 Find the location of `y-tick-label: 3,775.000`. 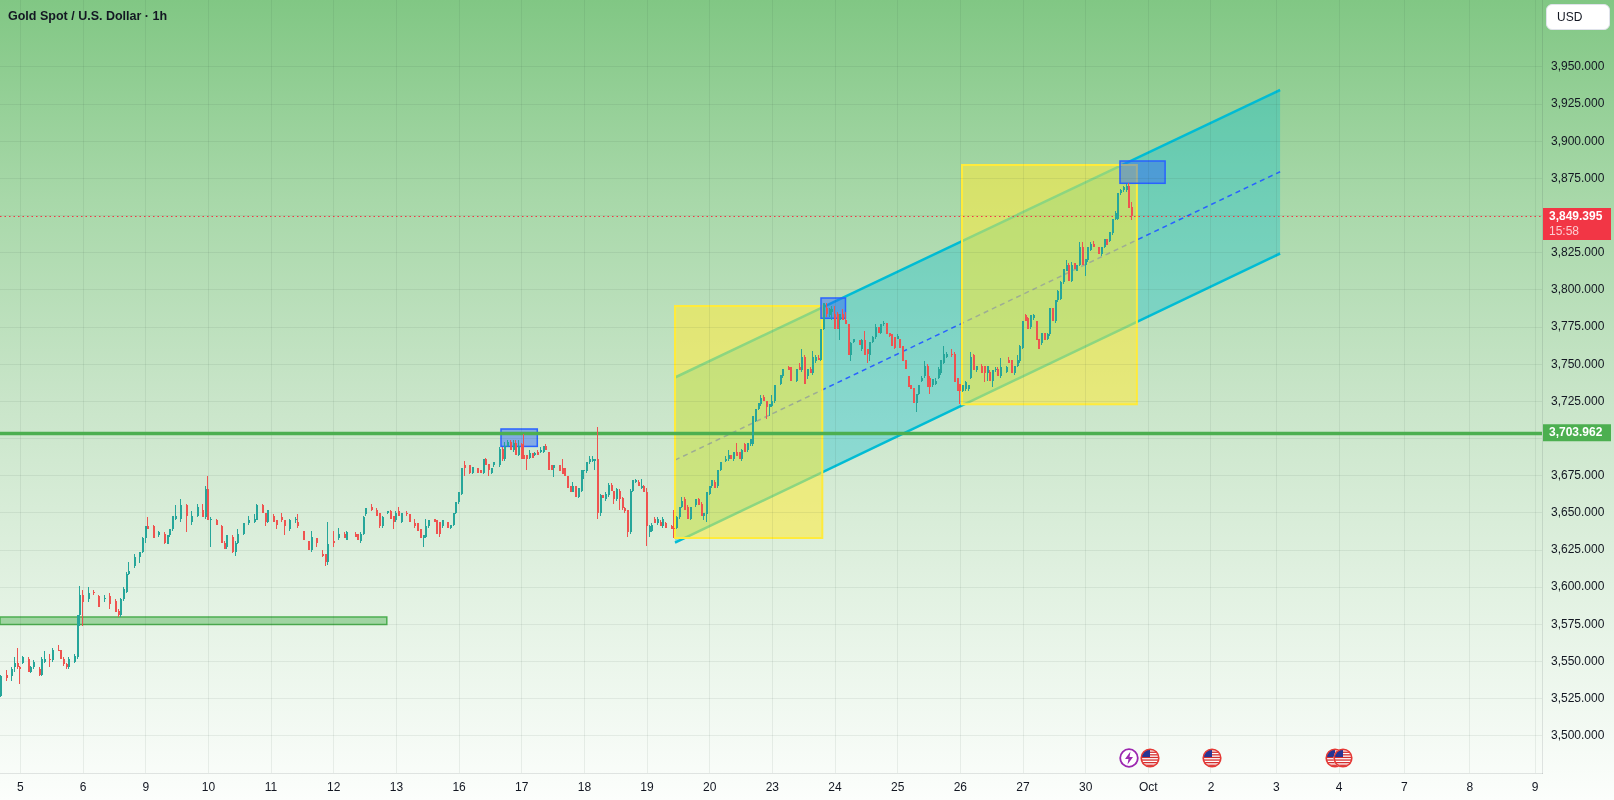

y-tick-label: 3,775.000 is located at coordinates (1578, 326).